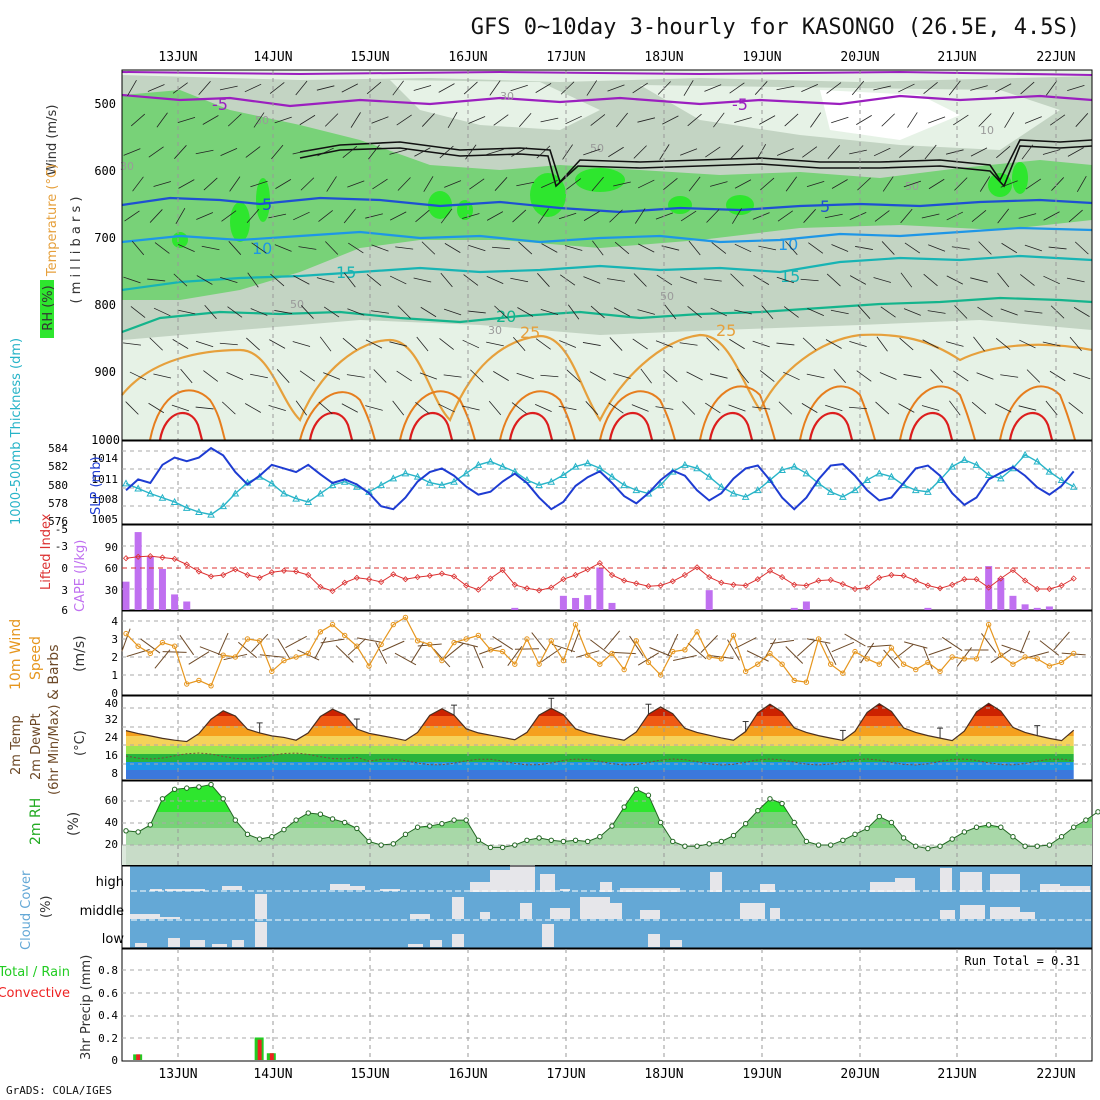 This screenshot has width=1100, height=1100. What do you see at coordinates (86, 1007) in the screenshot?
I see `axis-title-precip-units: 3hr Precip (mm)` at bounding box center [86, 1007].